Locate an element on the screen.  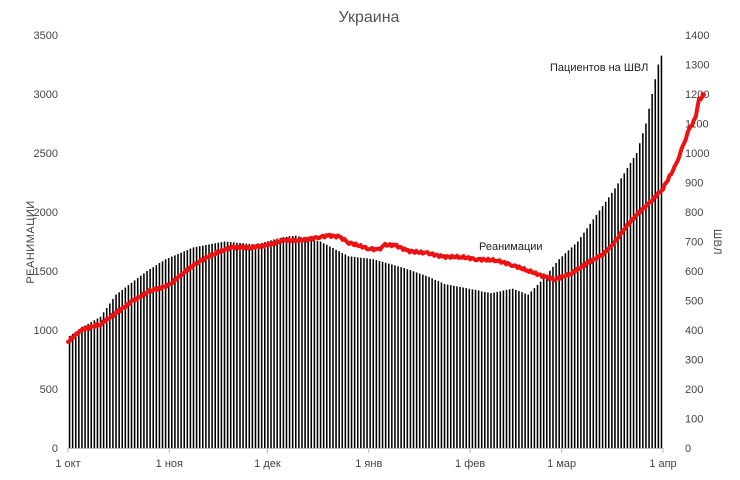
left-tick-label: 2000 is located at coordinates (46, 213).